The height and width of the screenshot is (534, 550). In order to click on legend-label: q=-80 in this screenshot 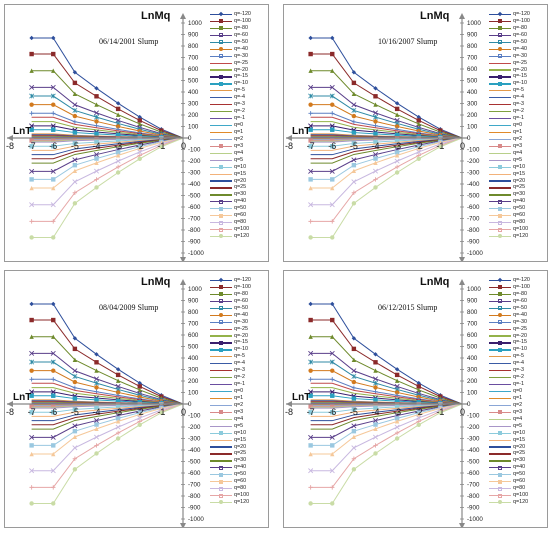, I will do `click(520, 27)`.